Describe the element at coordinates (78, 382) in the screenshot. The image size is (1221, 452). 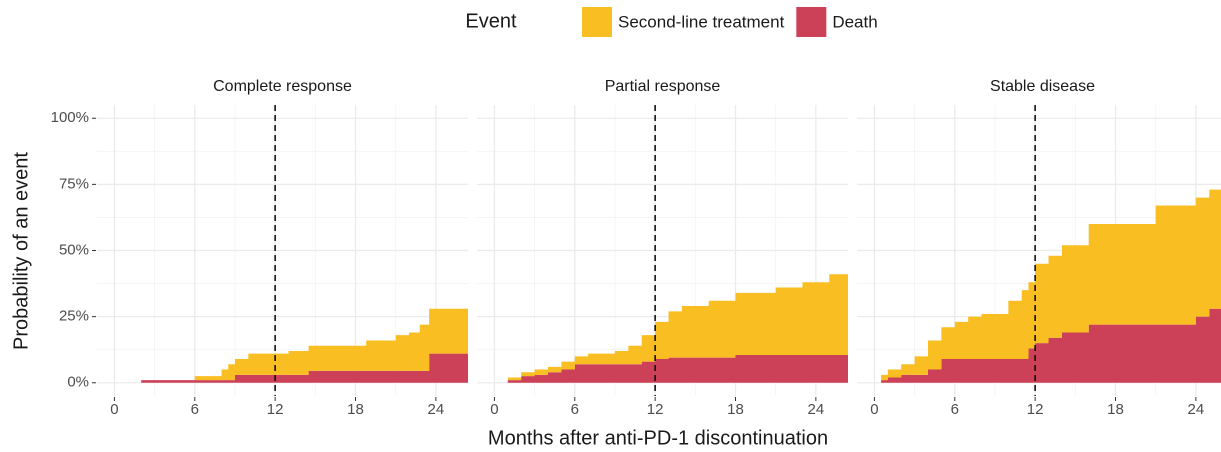
I see `y-tick-label: 0%` at that location.